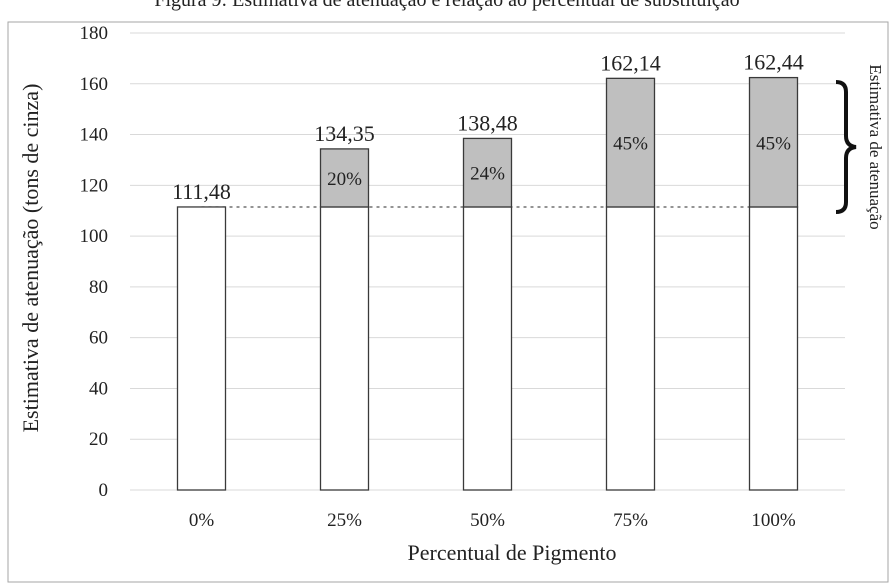  Describe the element at coordinates (202, 520) in the screenshot. I see `x-tick-label: 0%` at that location.